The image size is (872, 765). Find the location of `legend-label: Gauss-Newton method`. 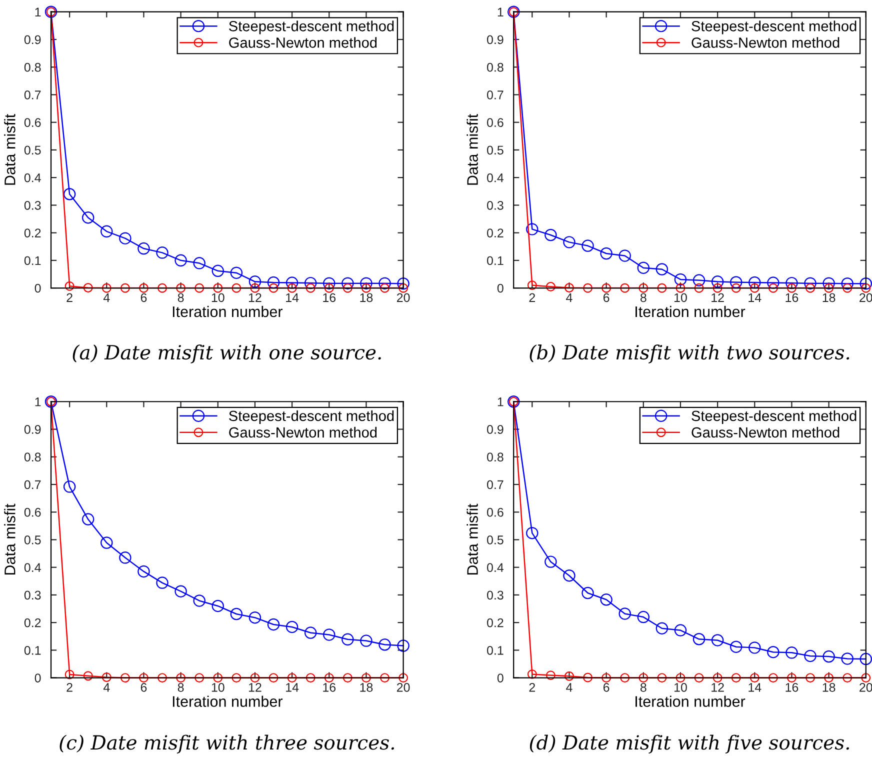

legend-label: Gauss-Newton method is located at coordinates (303, 432).